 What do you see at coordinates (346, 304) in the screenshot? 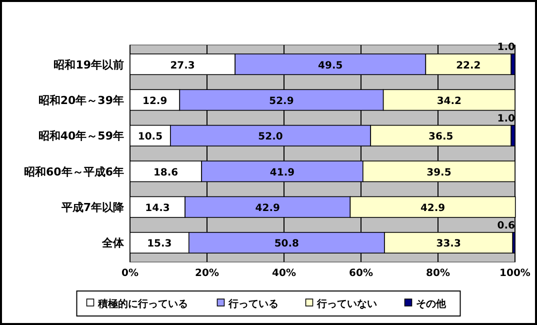
I see `legend-label: 行っていない` at bounding box center [346, 304].